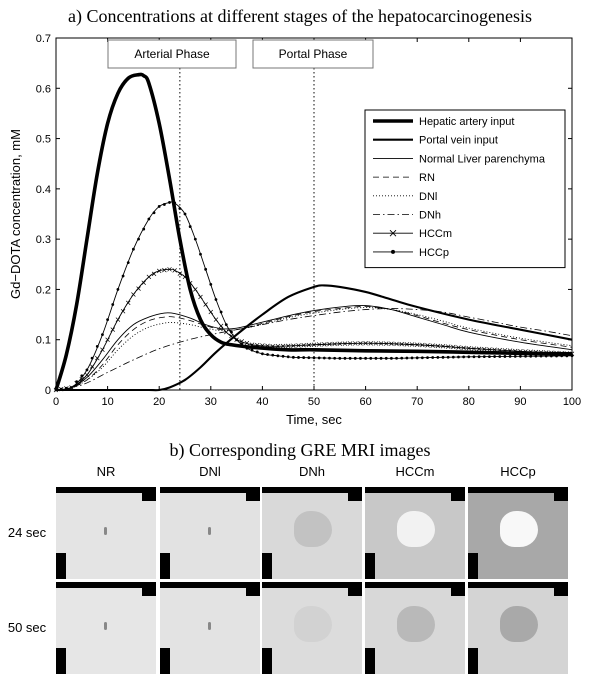  What do you see at coordinates (314, 347) in the screenshot?
I see `series-line-normal-liver-parenchyma` at bounding box center [314, 347].